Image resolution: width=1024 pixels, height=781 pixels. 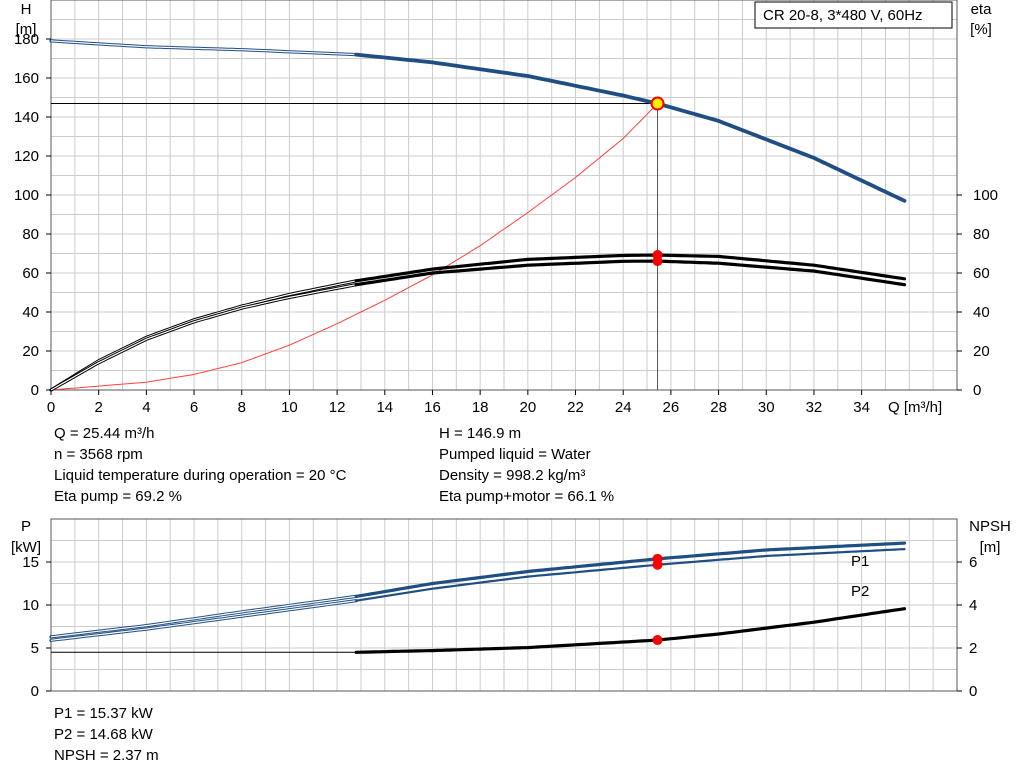 What do you see at coordinates (26, 526) in the screenshot?
I see `p-axis-unit: P` at bounding box center [26, 526].